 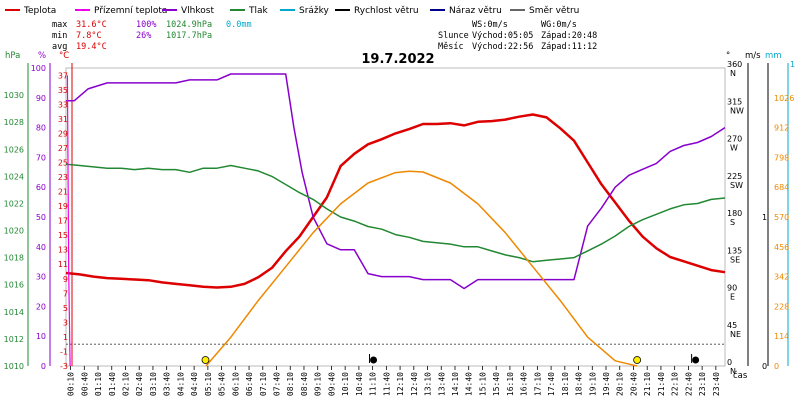 I want to click on x-tick-label: 14:40, so click(x=469, y=384).